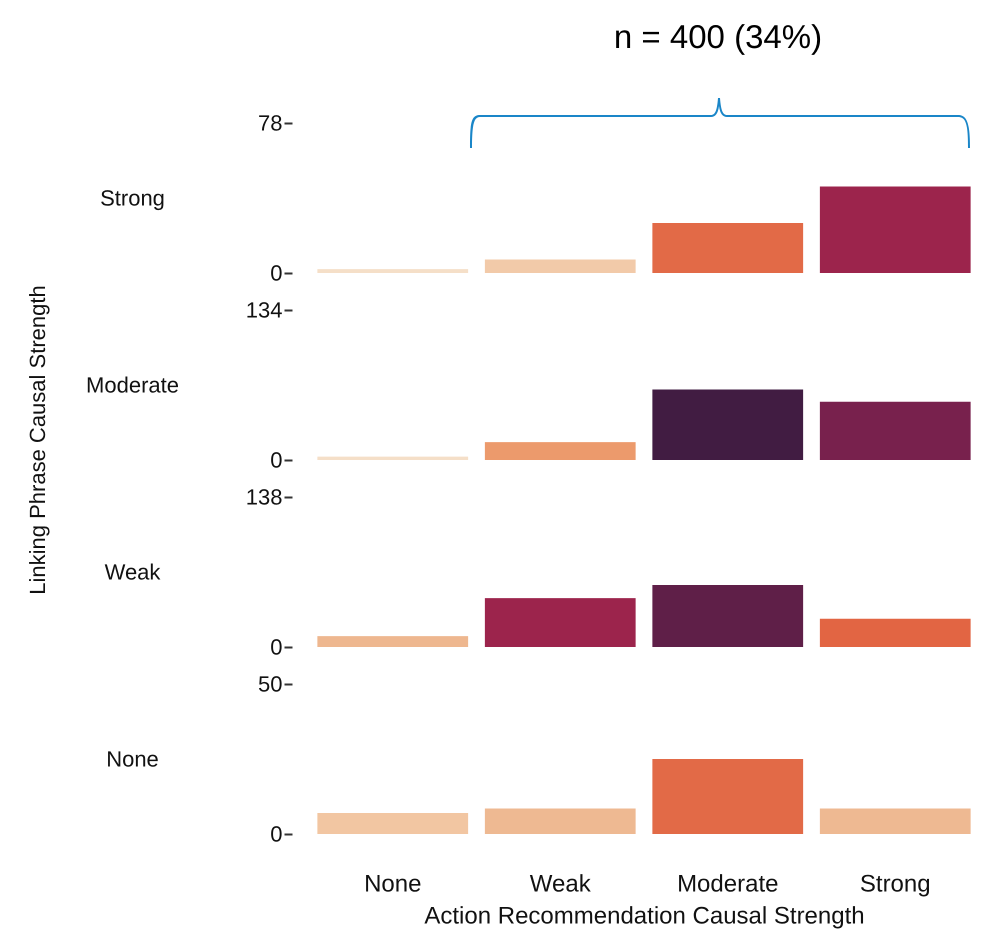 Image resolution: width=984 pixels, height=935 pixels. What do you see at coordinates (38, 440) in the screenshot?
I see `text: Linking Phrase Causal Strength` at bounding box center [38, 440].